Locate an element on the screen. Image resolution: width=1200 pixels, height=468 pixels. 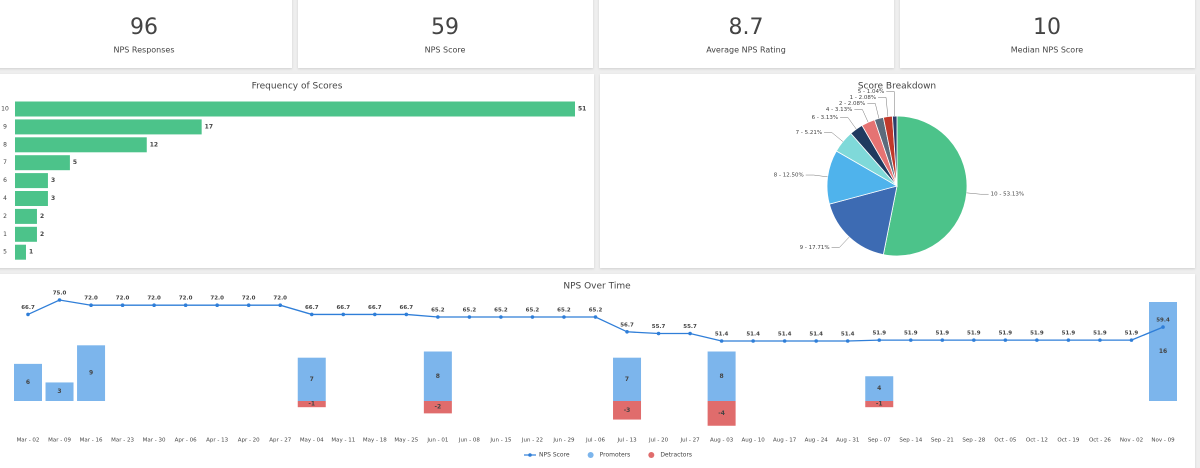
data-label: -4 is located at coordinates (721, 413).